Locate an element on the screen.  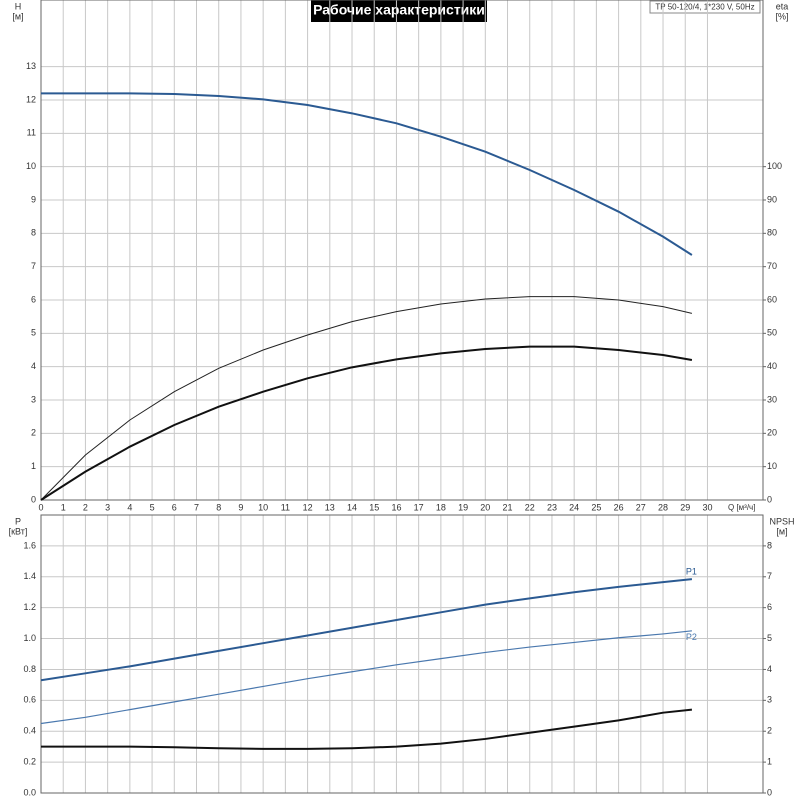
y2-tick-label: 30 is located at coordinates (772, 399).